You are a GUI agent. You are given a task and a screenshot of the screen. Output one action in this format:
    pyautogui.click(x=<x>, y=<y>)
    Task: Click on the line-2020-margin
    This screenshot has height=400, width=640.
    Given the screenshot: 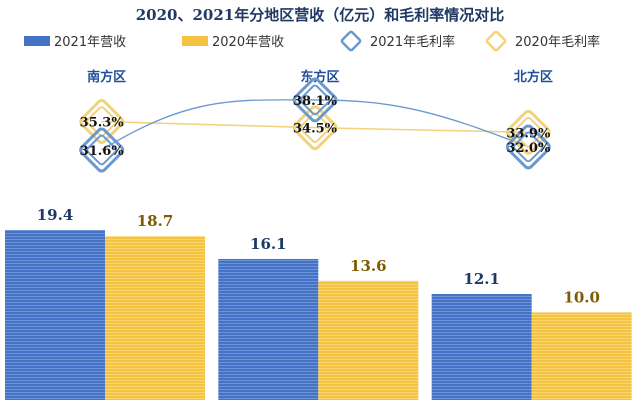 What is the action you would take?
    pyautogui.click(x=315, y=127)
    